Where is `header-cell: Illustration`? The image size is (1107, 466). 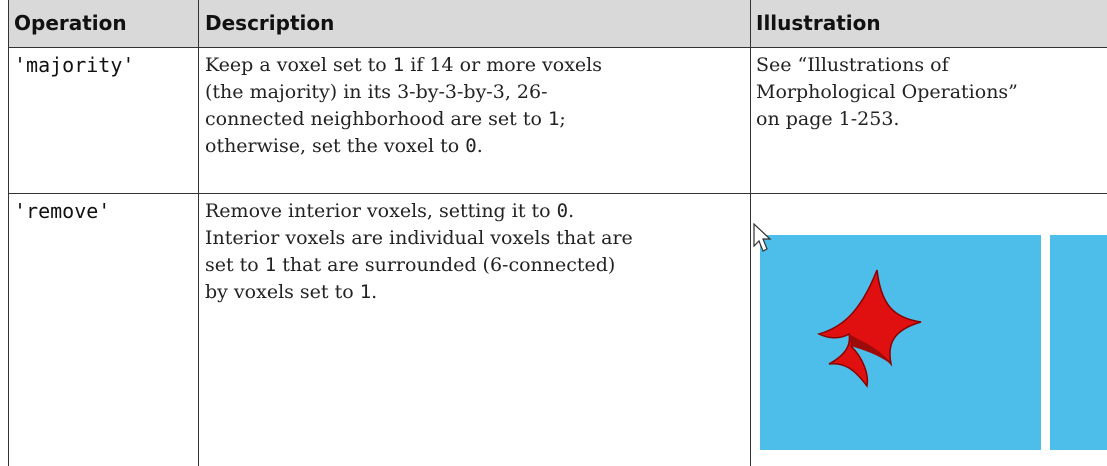 header-cell: Illustration is located at coordinates (818, 23).